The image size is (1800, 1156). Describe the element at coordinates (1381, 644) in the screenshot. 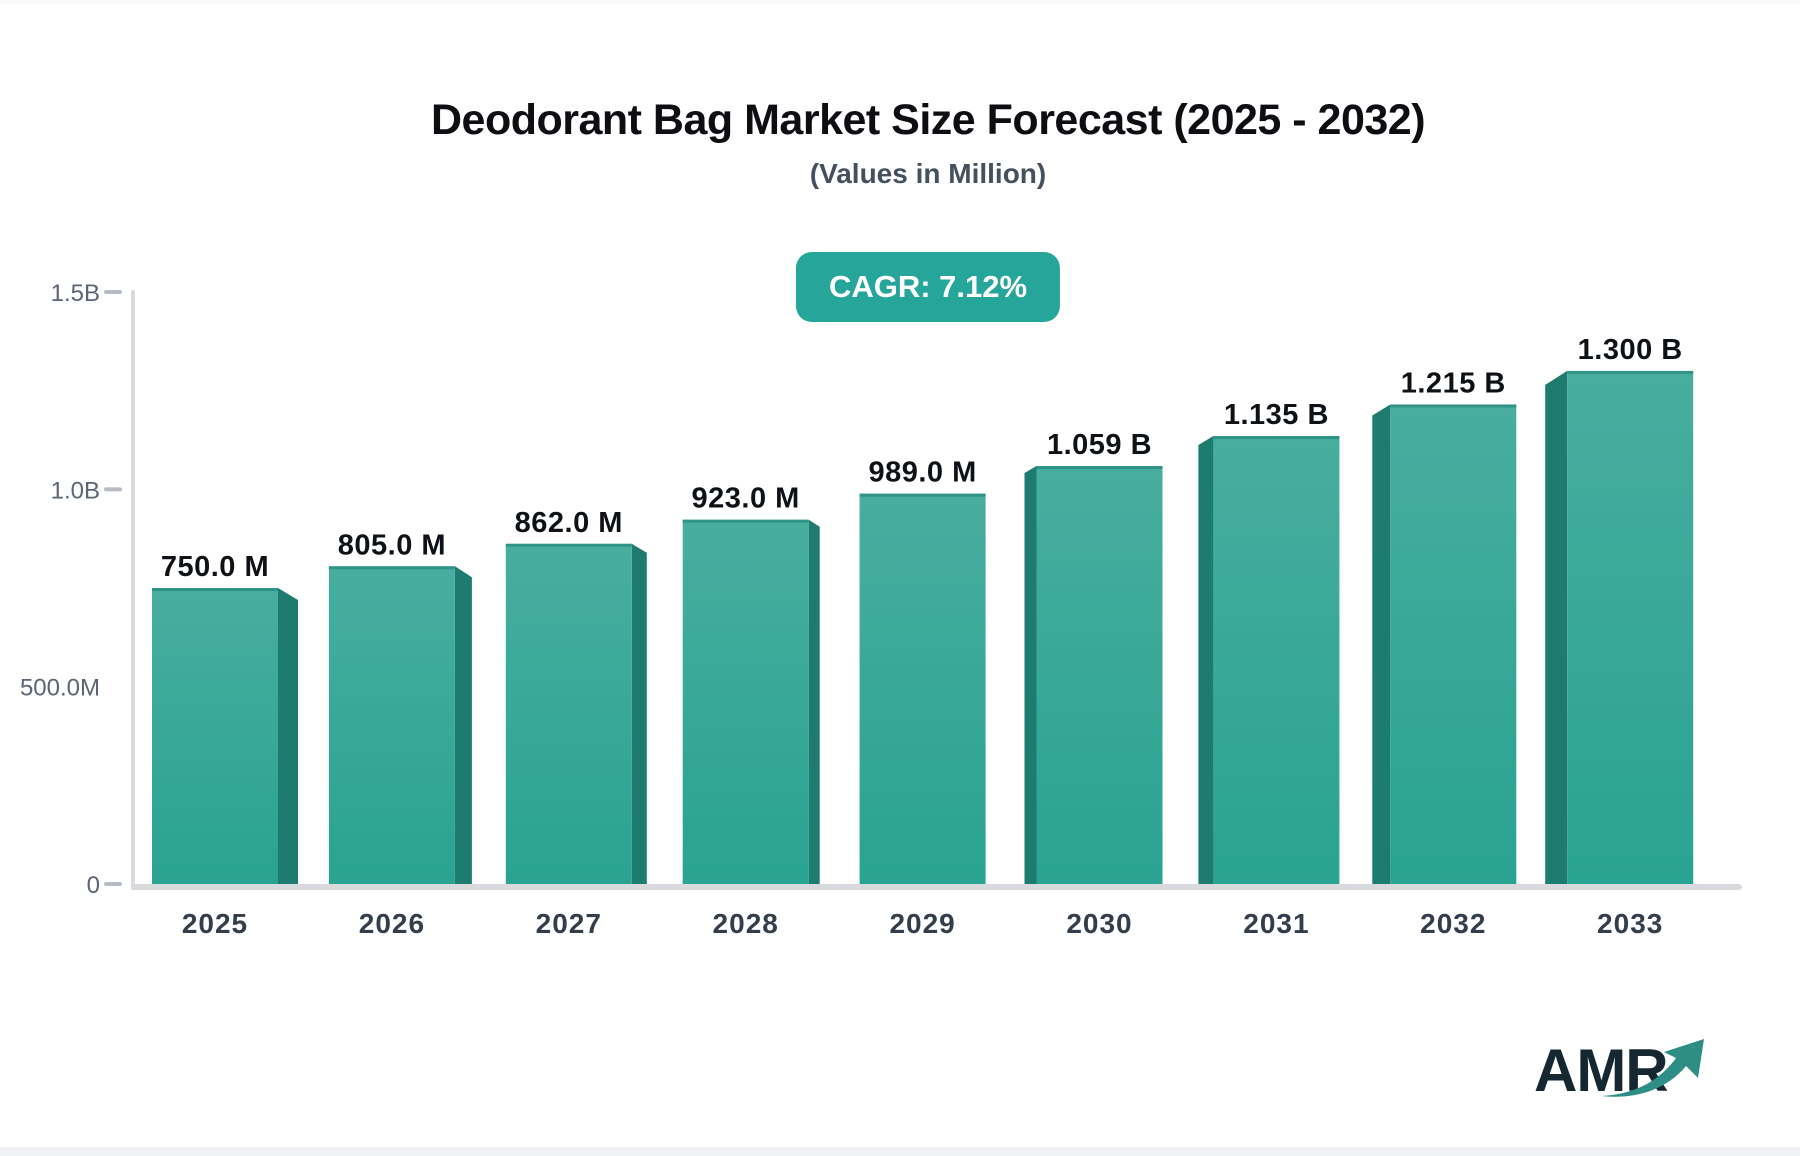

I see `bar-side-2032` at that location.